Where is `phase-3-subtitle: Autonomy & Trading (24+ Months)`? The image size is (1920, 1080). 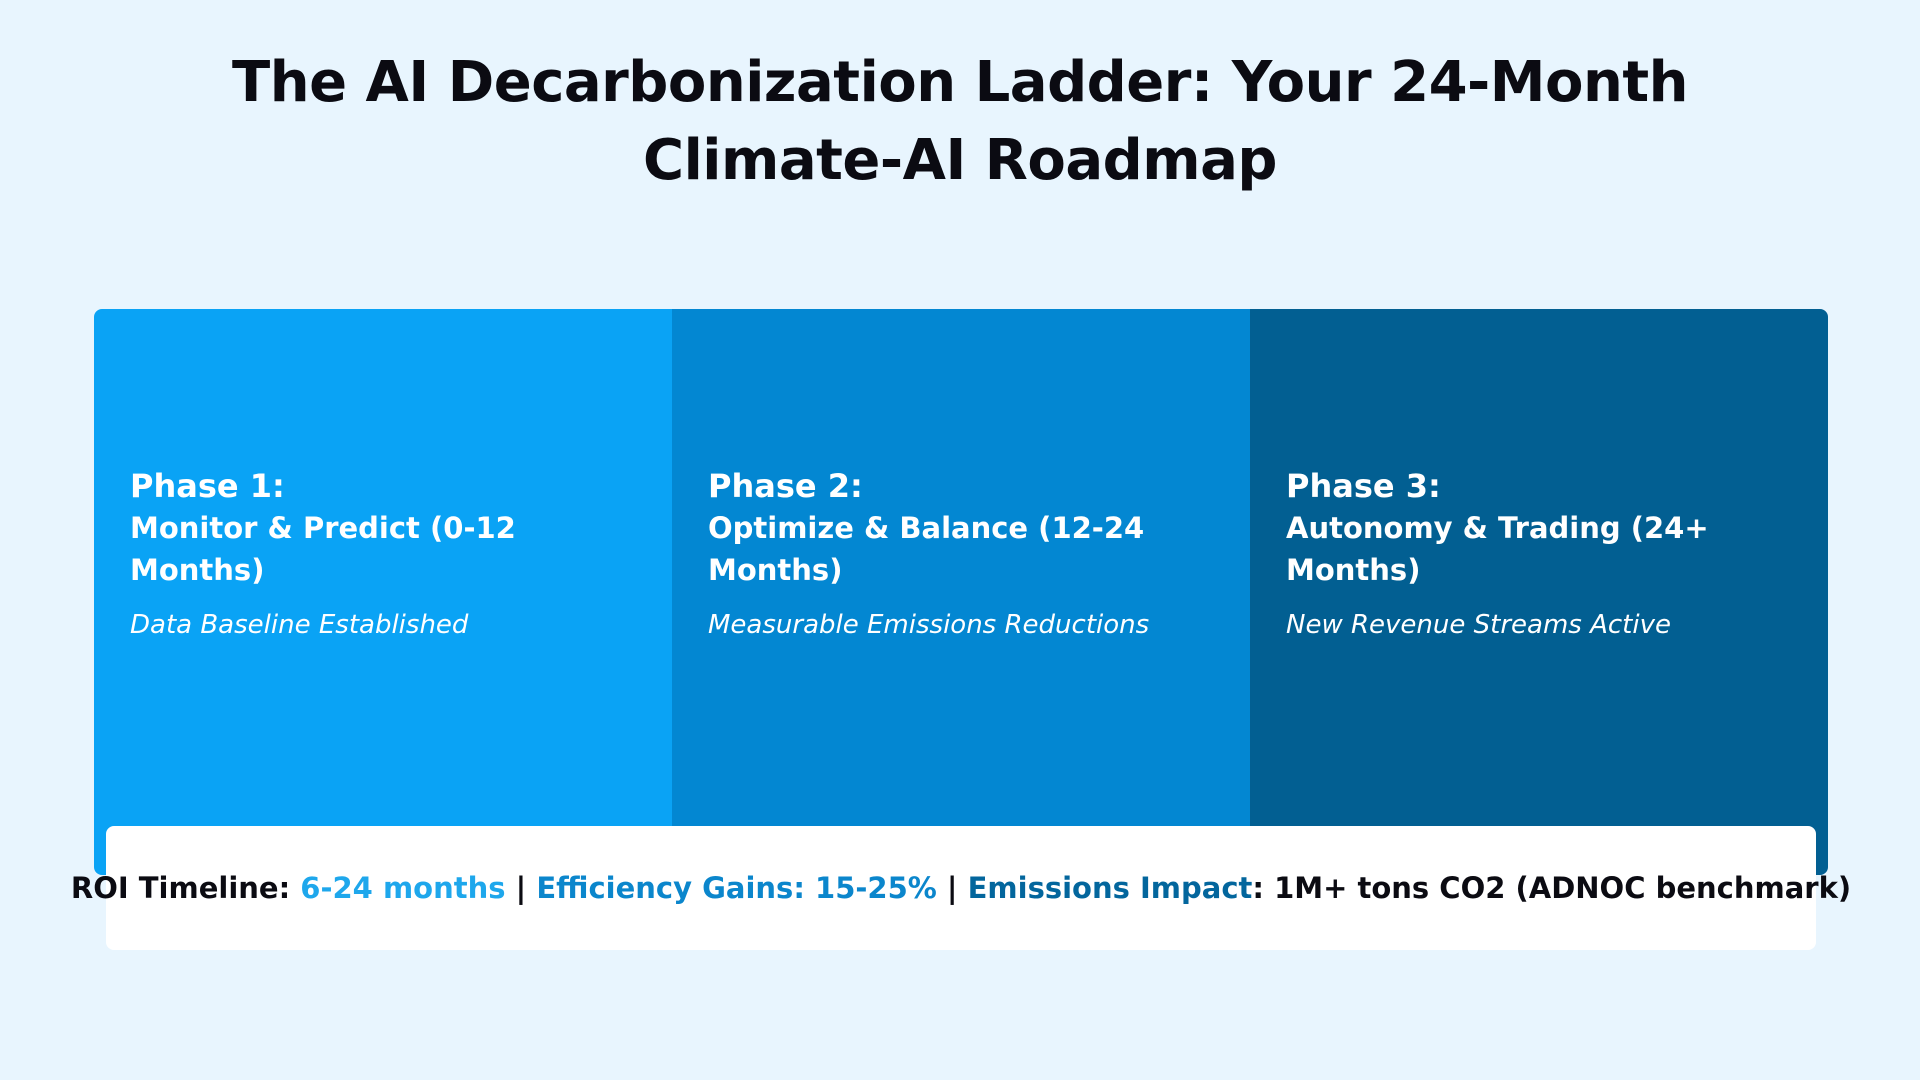 phase-3-subtitle: Autonomy & Trading (24+ Months) is located at coordinates (1497, 549).